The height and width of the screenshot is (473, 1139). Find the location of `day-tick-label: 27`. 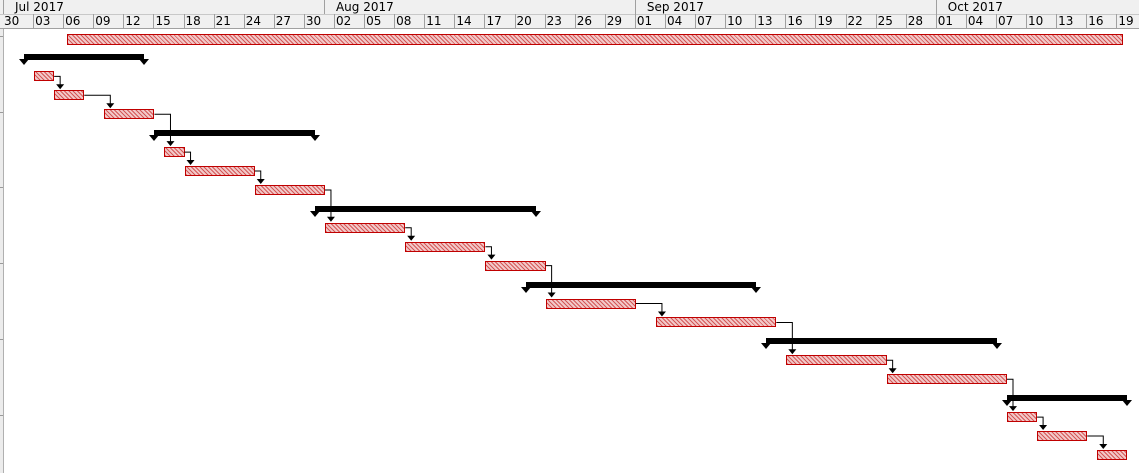

day-tick-label: 27 is located at coordinates (283, 21).